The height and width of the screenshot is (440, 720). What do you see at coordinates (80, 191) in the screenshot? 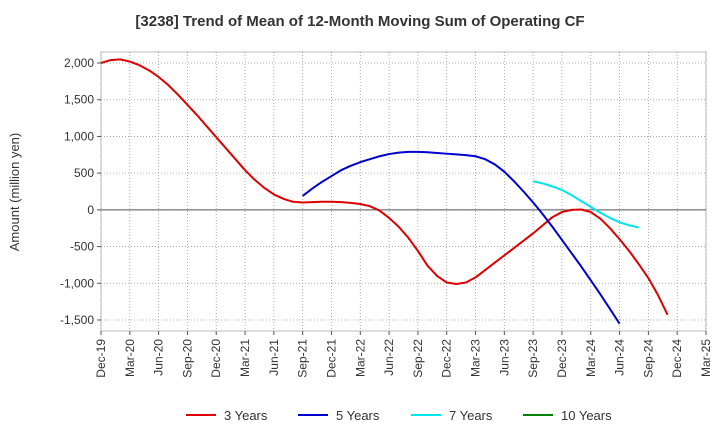
I see `y-axis-ticks: 2,000 1,500 1,000 500 0 -500 -1,000 -1,500` at bounding box center [80, 191].